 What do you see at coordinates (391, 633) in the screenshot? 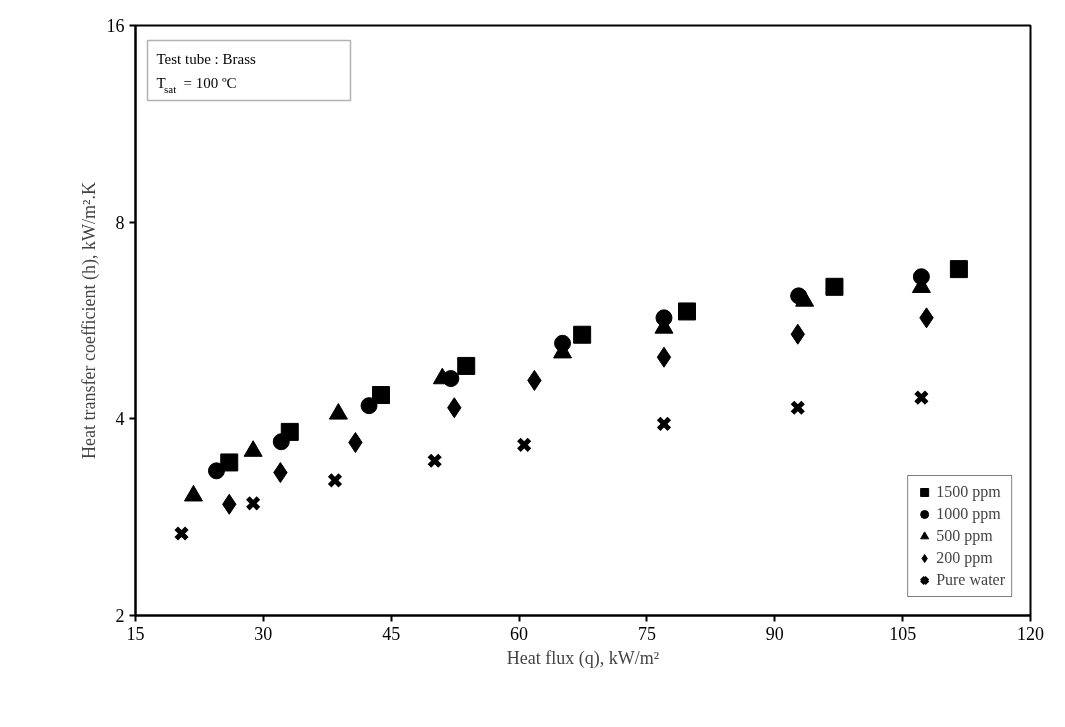
I see `x-tick-label: 45` at bounding box center [391, 633].